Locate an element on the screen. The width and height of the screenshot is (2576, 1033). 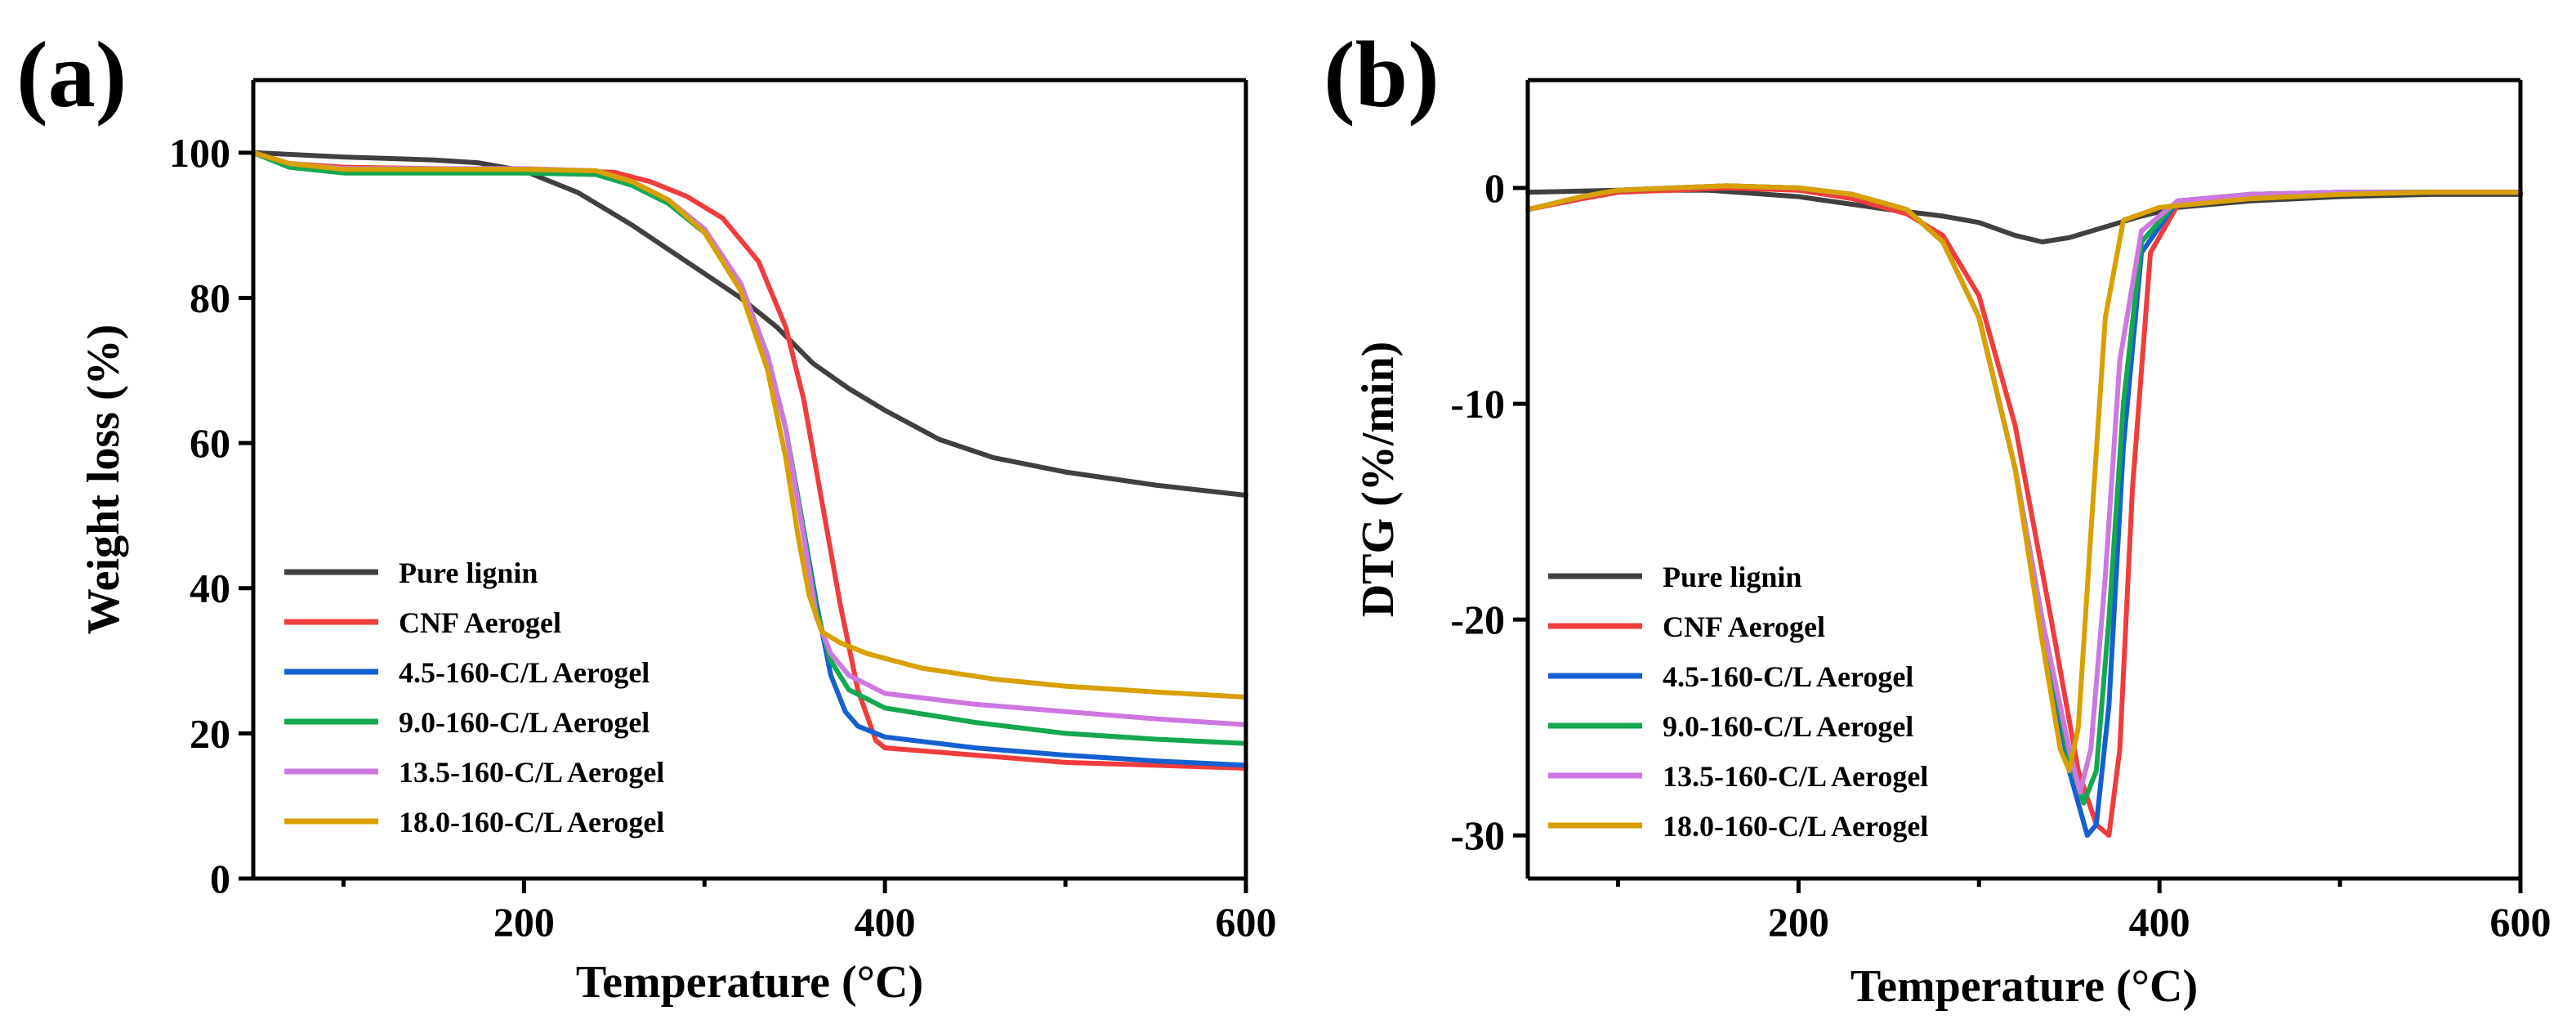
y-tick-label-a-3: 60 is located at coordinates (210, 443).